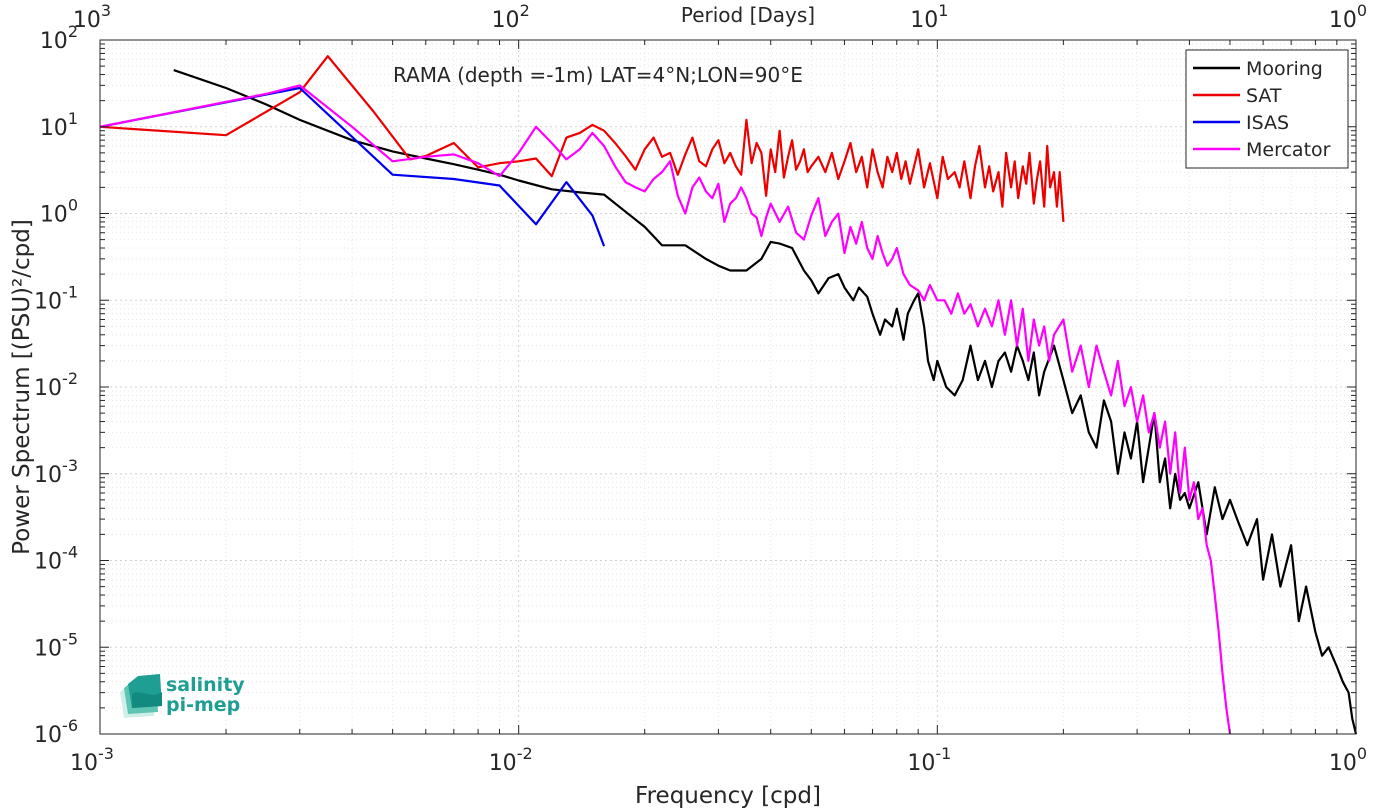 The width and height of the screenshot is (1383, 809). What do you see at coordinates (56, 559) in the screenshot?
I see `y-tick-label: 10⁻⁴` at bounding box center [56, 559].